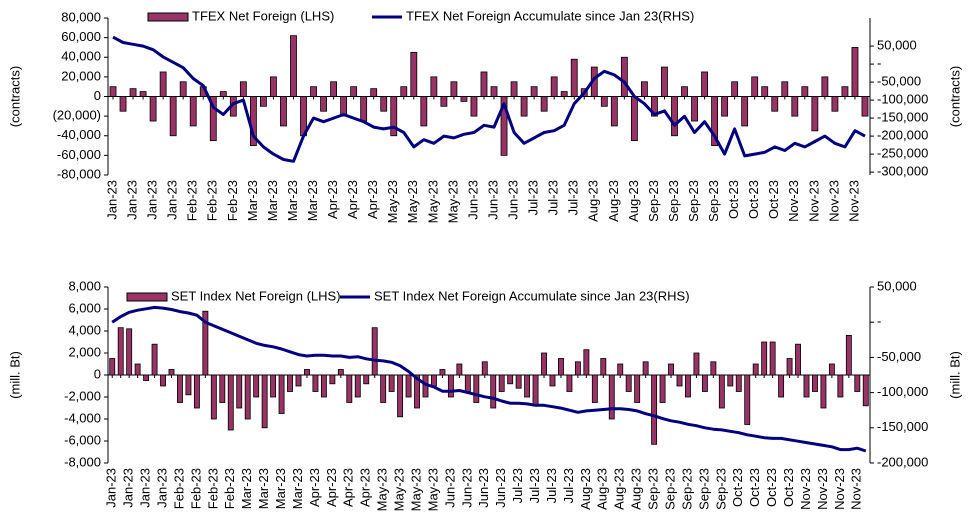 The height and width of the screenshot is (532, 971). I want to click on y-tick-label: 20,000, so click(81, 75).